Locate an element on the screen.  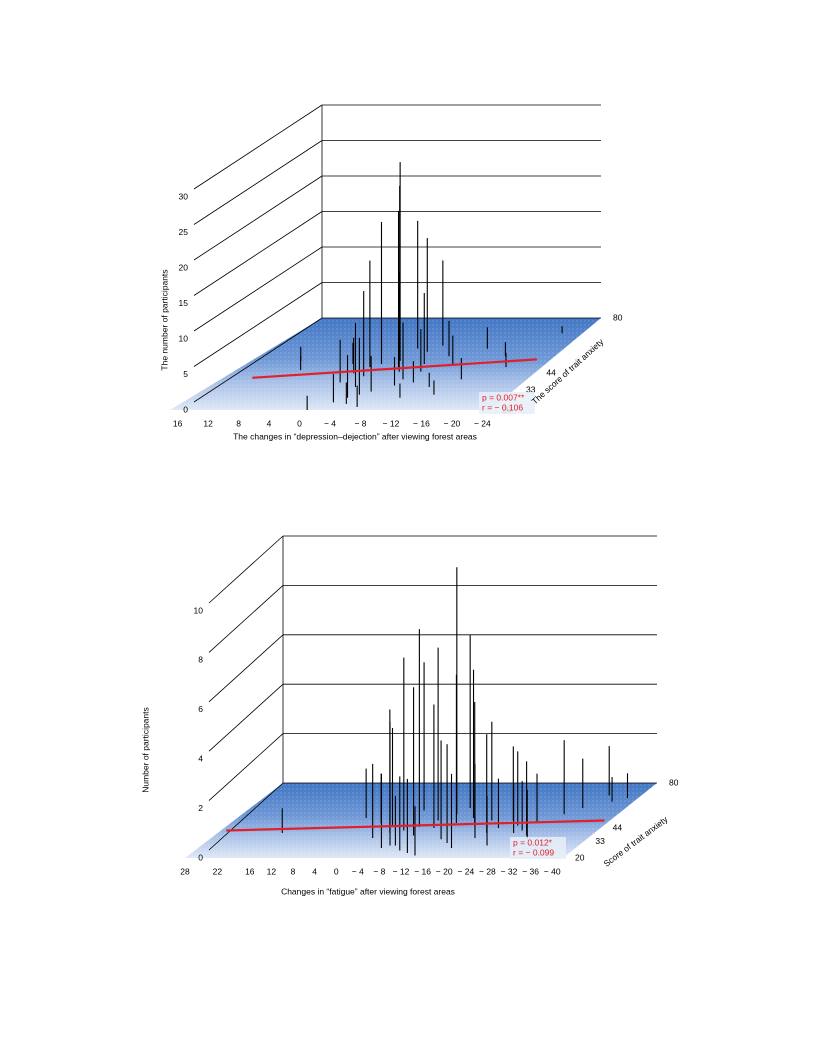
floor-texture is located at coordinates (385, 364).